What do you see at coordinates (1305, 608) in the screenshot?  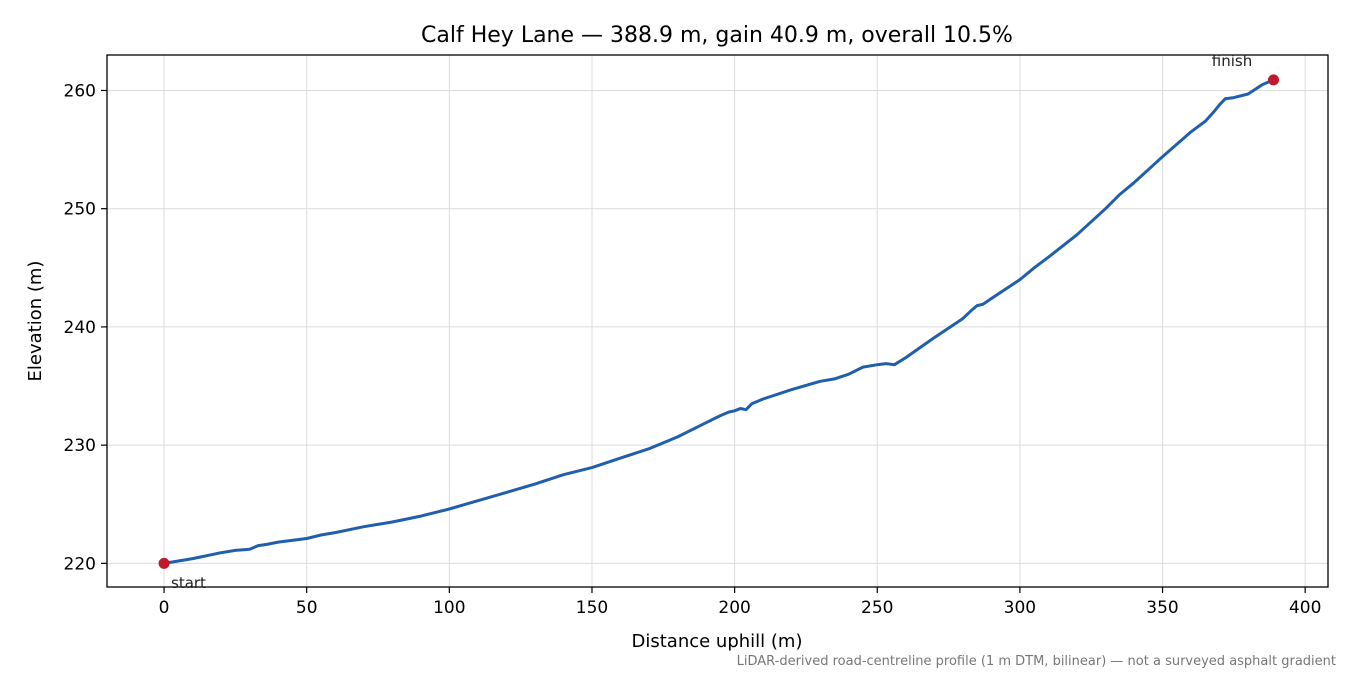 I see `x-tick-label: 400` at bounding box center [1305, 608].